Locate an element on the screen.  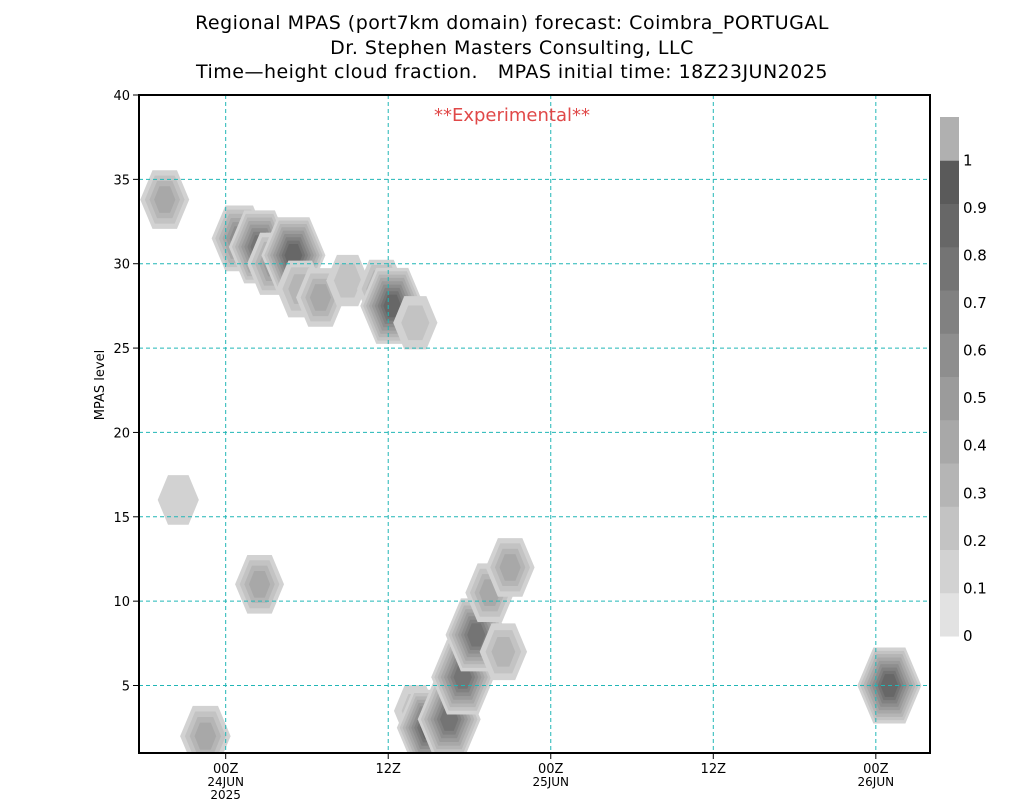
x-tick-label: 2025 is located at coordinates (225, 794).